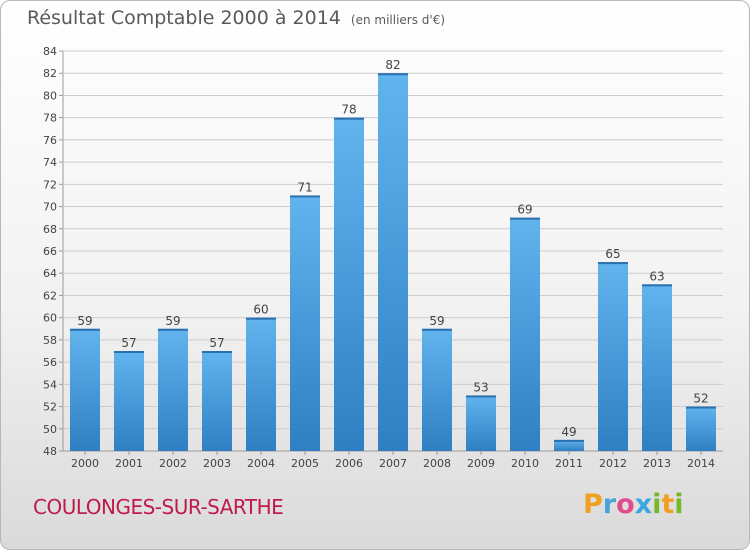  Describe the element at coordinates (50, 340) in the screenshot. I see `y-tick-label: 58` at that location.